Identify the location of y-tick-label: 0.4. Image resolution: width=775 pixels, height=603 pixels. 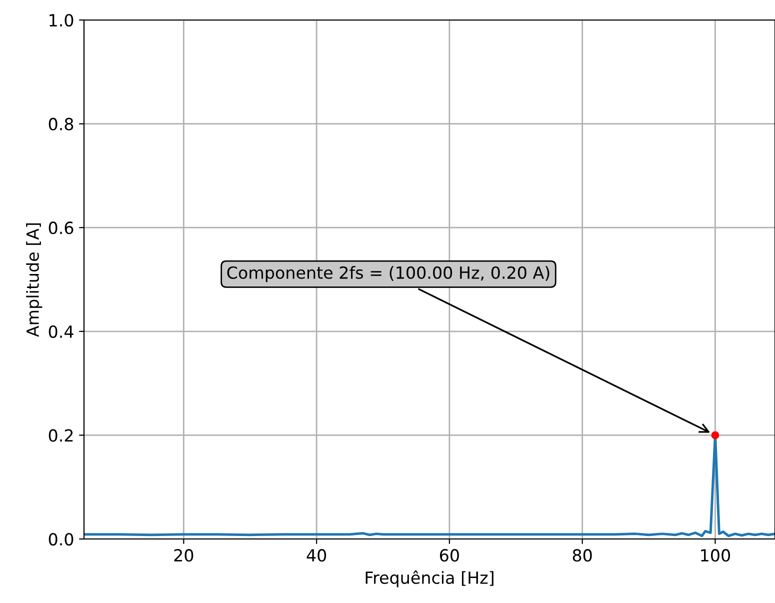
(61, 331).